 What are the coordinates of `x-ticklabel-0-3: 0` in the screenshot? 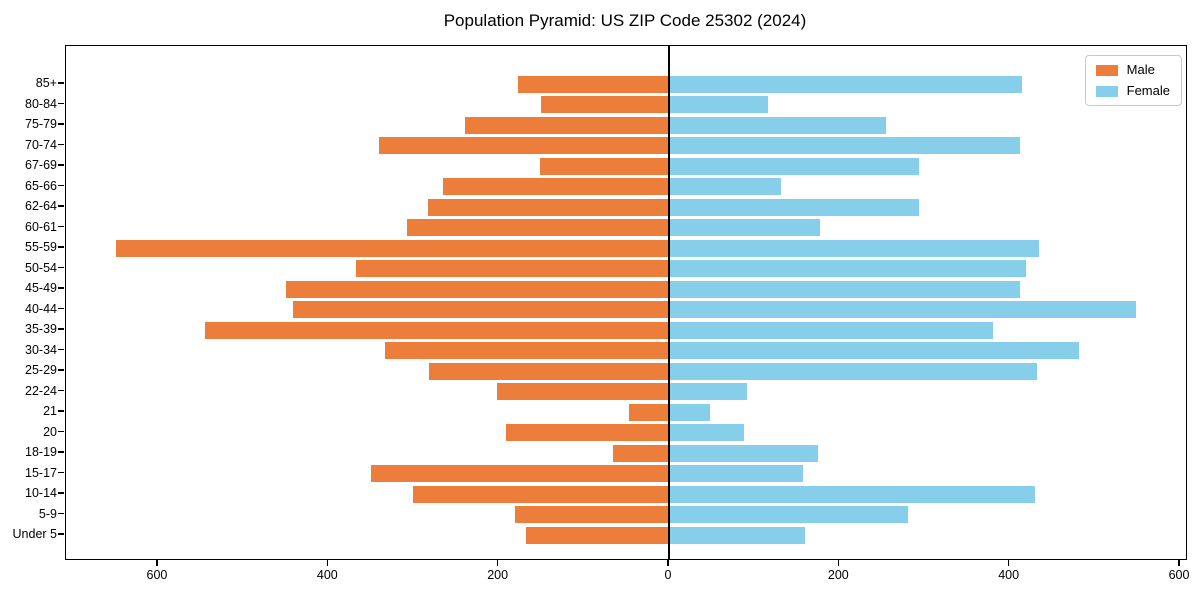 It's located at (668, 575).